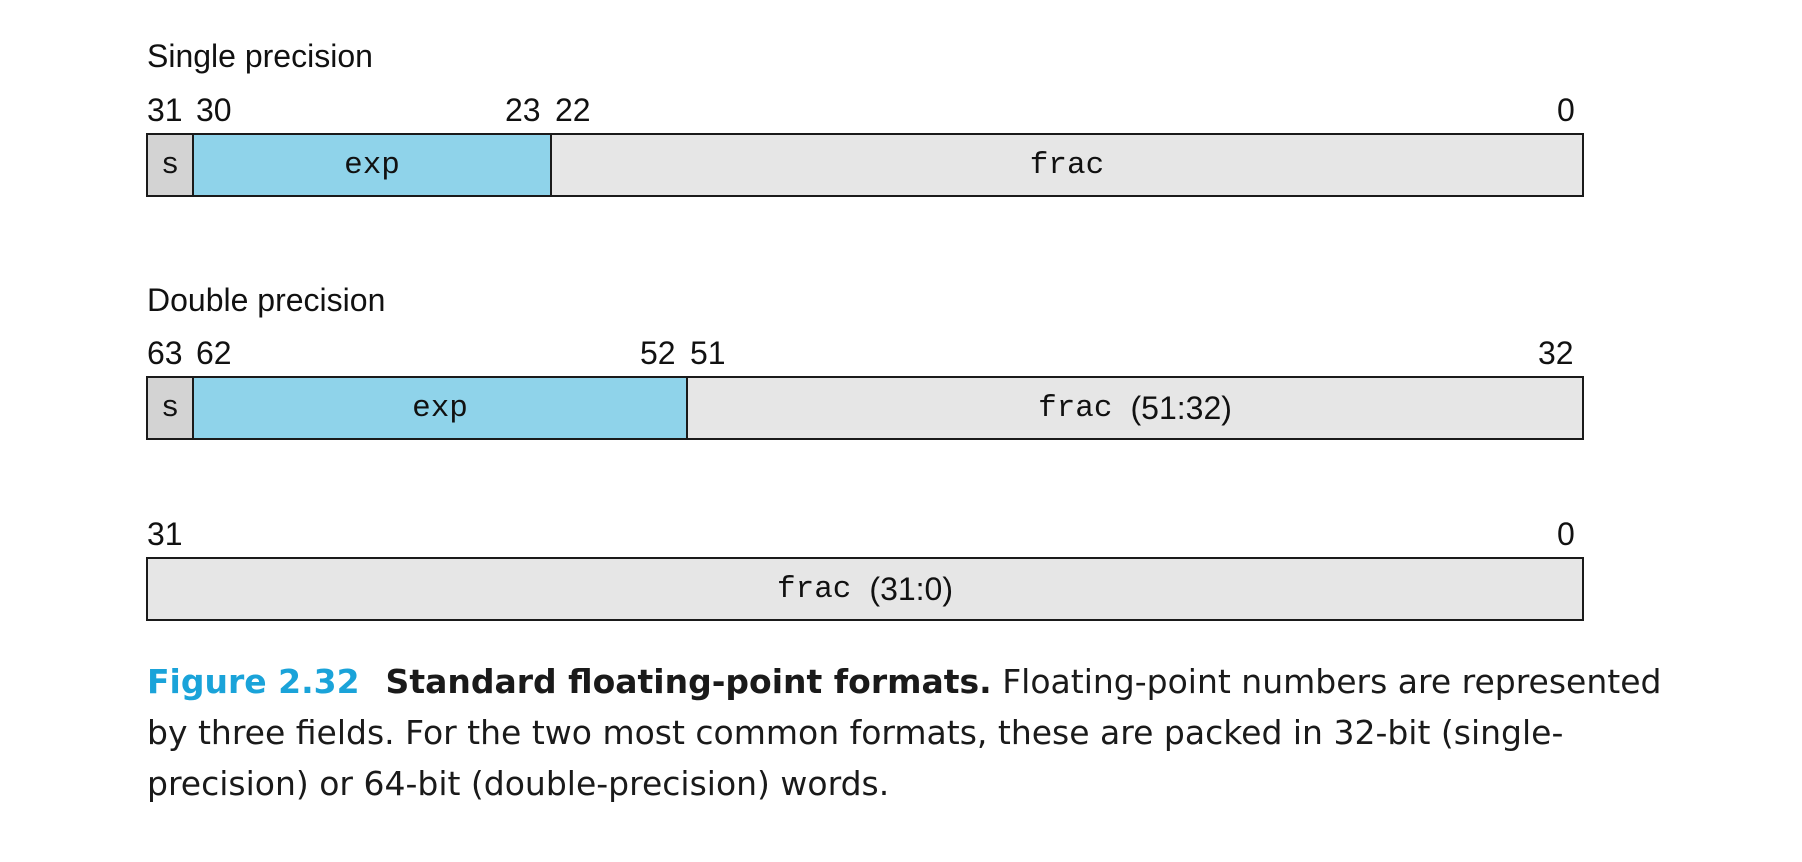  What do you see at coordinates (260, 56) in the screenshot?
I see `single-precision-title: Single precision` at bounding box center [260, 56].